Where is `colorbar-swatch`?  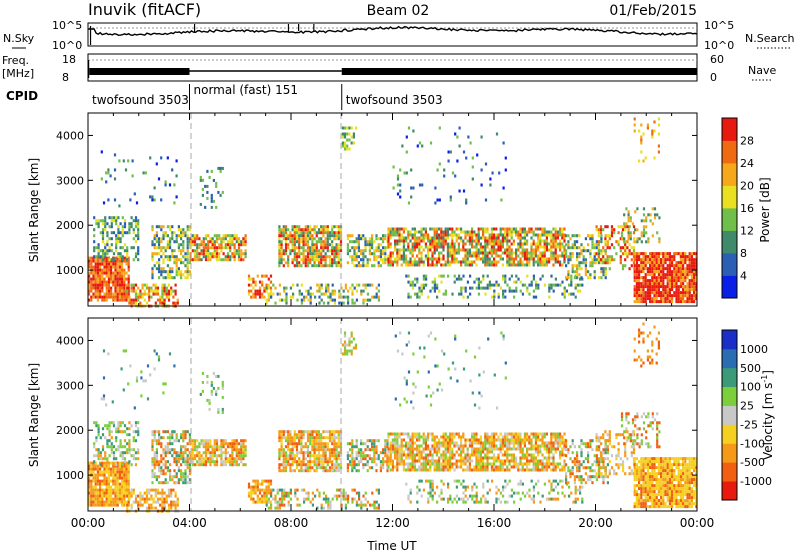 colorbar-swatch is located at coordinates (729, 129).